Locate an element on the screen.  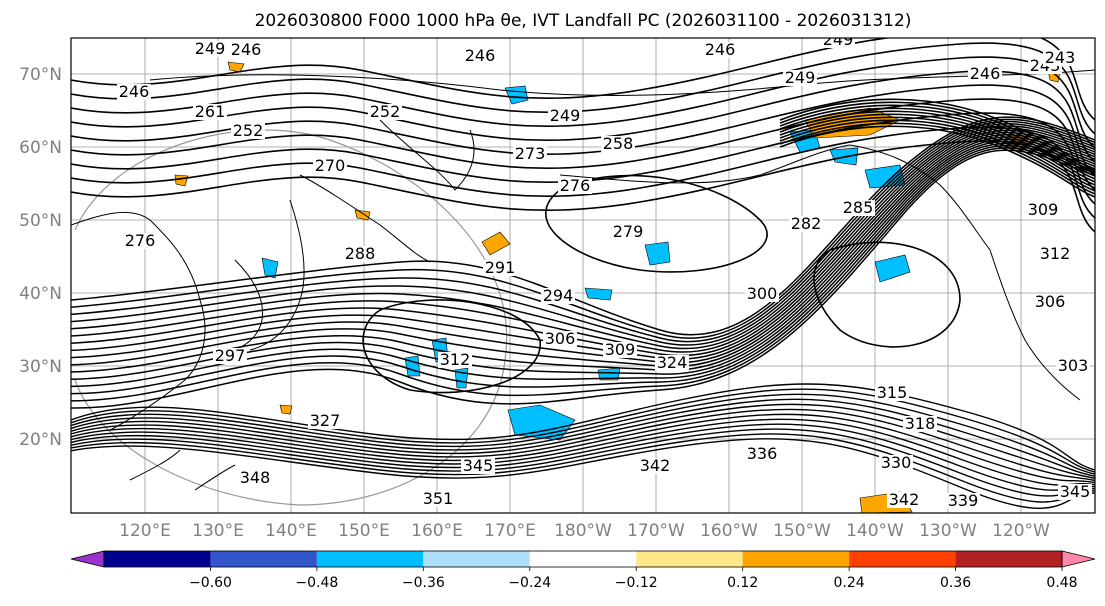
lon-tick-label: 140°W is located at coordinates (875, 531).